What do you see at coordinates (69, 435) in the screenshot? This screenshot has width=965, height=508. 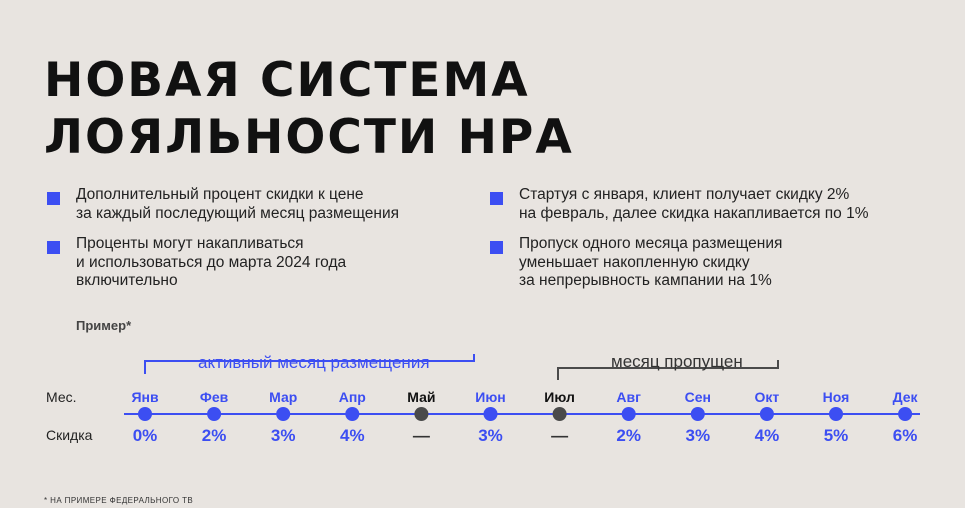 I see `discount-row-label: Скидка` at bounding box center [69, 435].